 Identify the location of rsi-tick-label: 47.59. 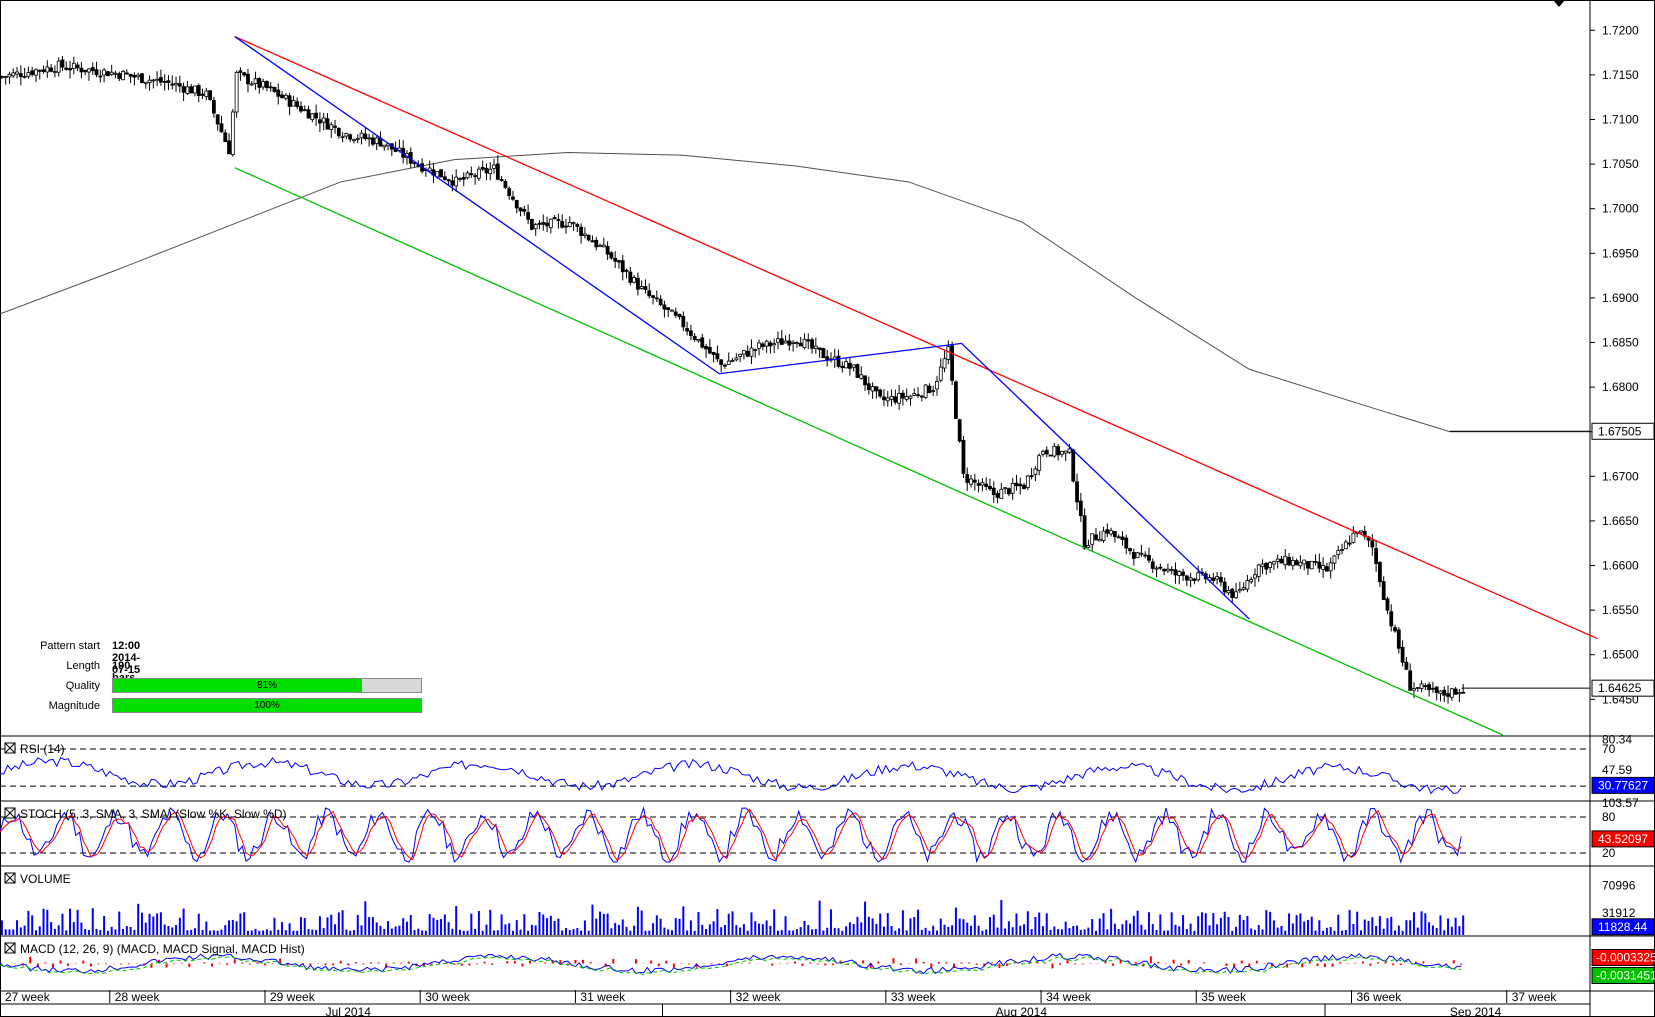
(1617, 770).